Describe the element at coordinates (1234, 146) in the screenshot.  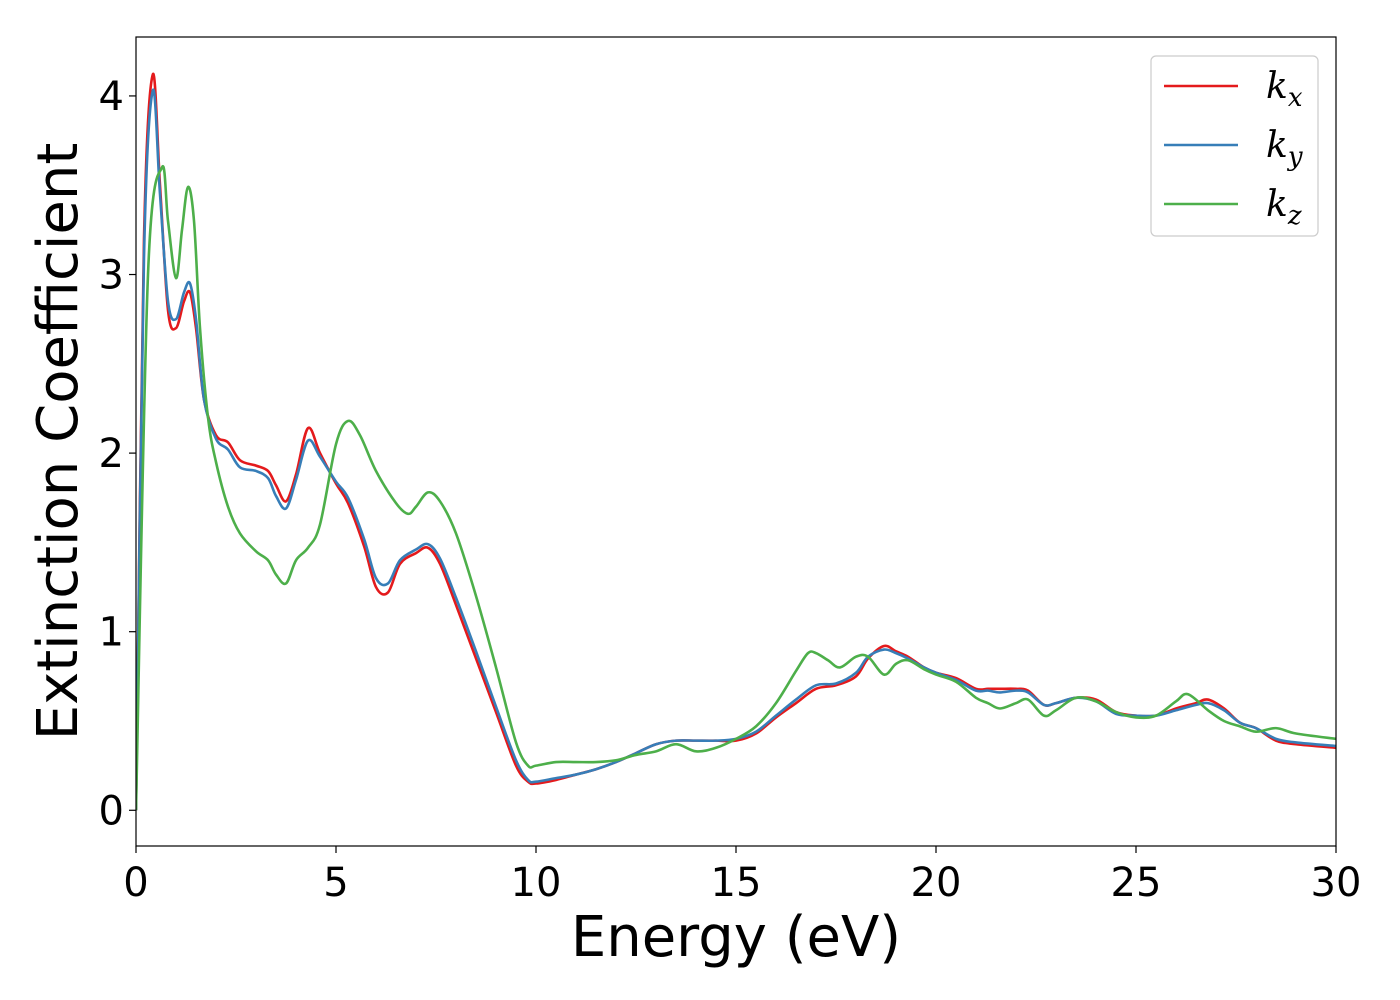
I see `legend: kx ky kz` at that location.